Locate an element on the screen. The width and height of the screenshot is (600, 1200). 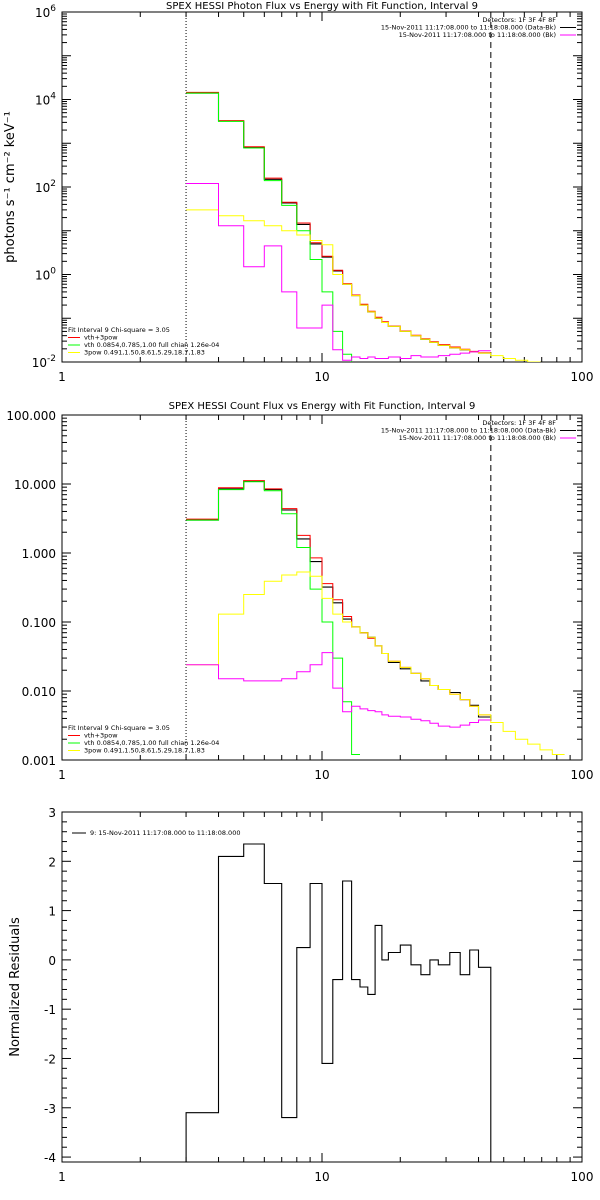
y-tick-label: 10² is located at coordinates (45, 187).